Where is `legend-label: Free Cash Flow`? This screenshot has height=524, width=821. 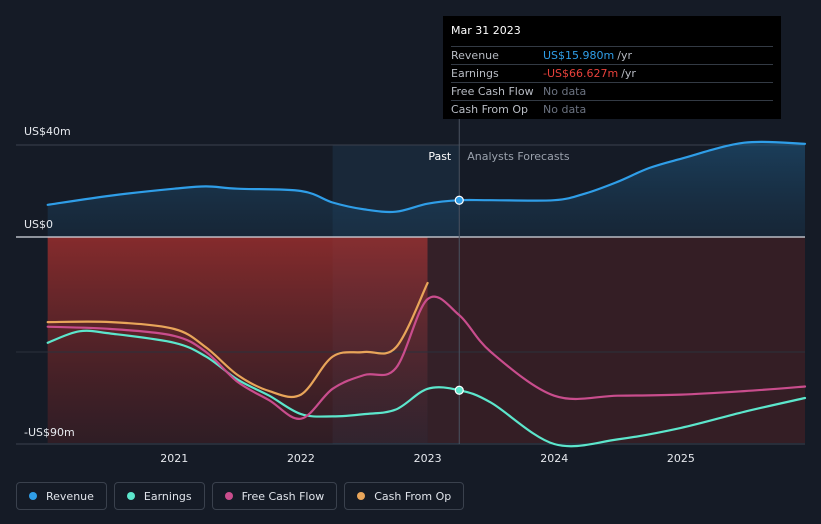 legend-label: Free Cash Flow is located at coordinates (283, 496).